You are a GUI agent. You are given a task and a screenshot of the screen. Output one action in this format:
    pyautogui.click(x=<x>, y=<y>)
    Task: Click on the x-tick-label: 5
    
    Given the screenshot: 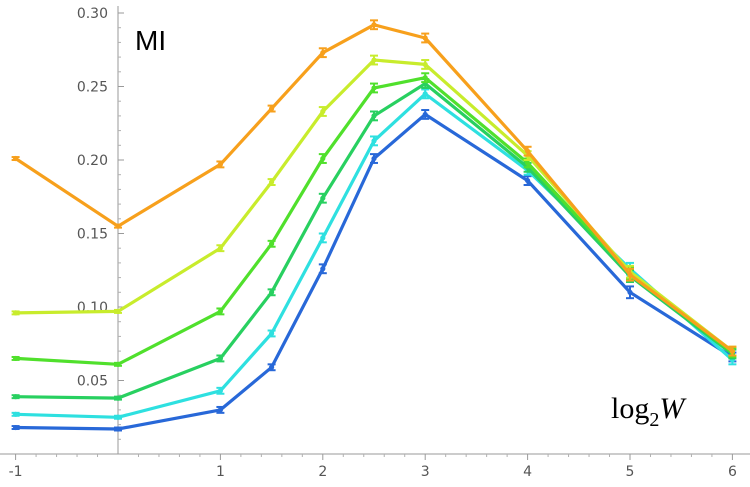 What is the action you would take?
    pyautogui.click(x=630, y=472)
    